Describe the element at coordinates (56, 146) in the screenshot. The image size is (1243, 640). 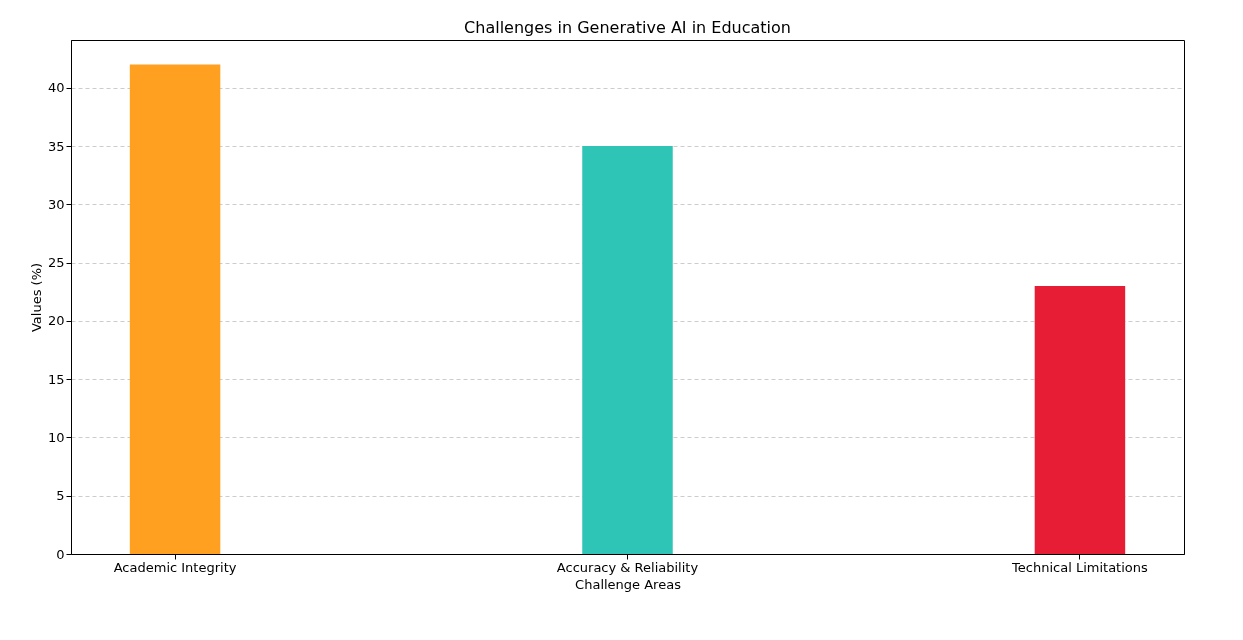
I see `y-tick-label: 35` at that location.